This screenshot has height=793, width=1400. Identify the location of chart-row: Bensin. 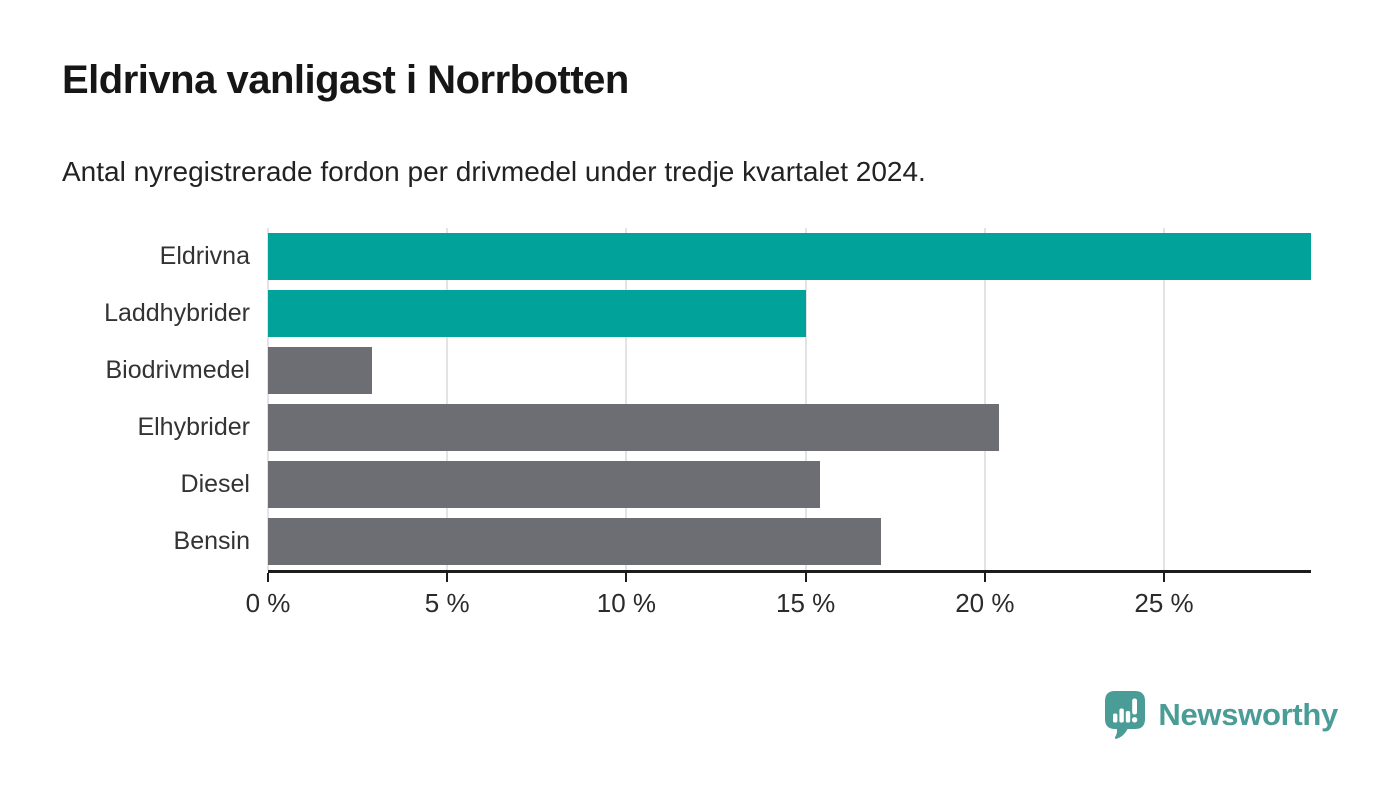
(686, 541).